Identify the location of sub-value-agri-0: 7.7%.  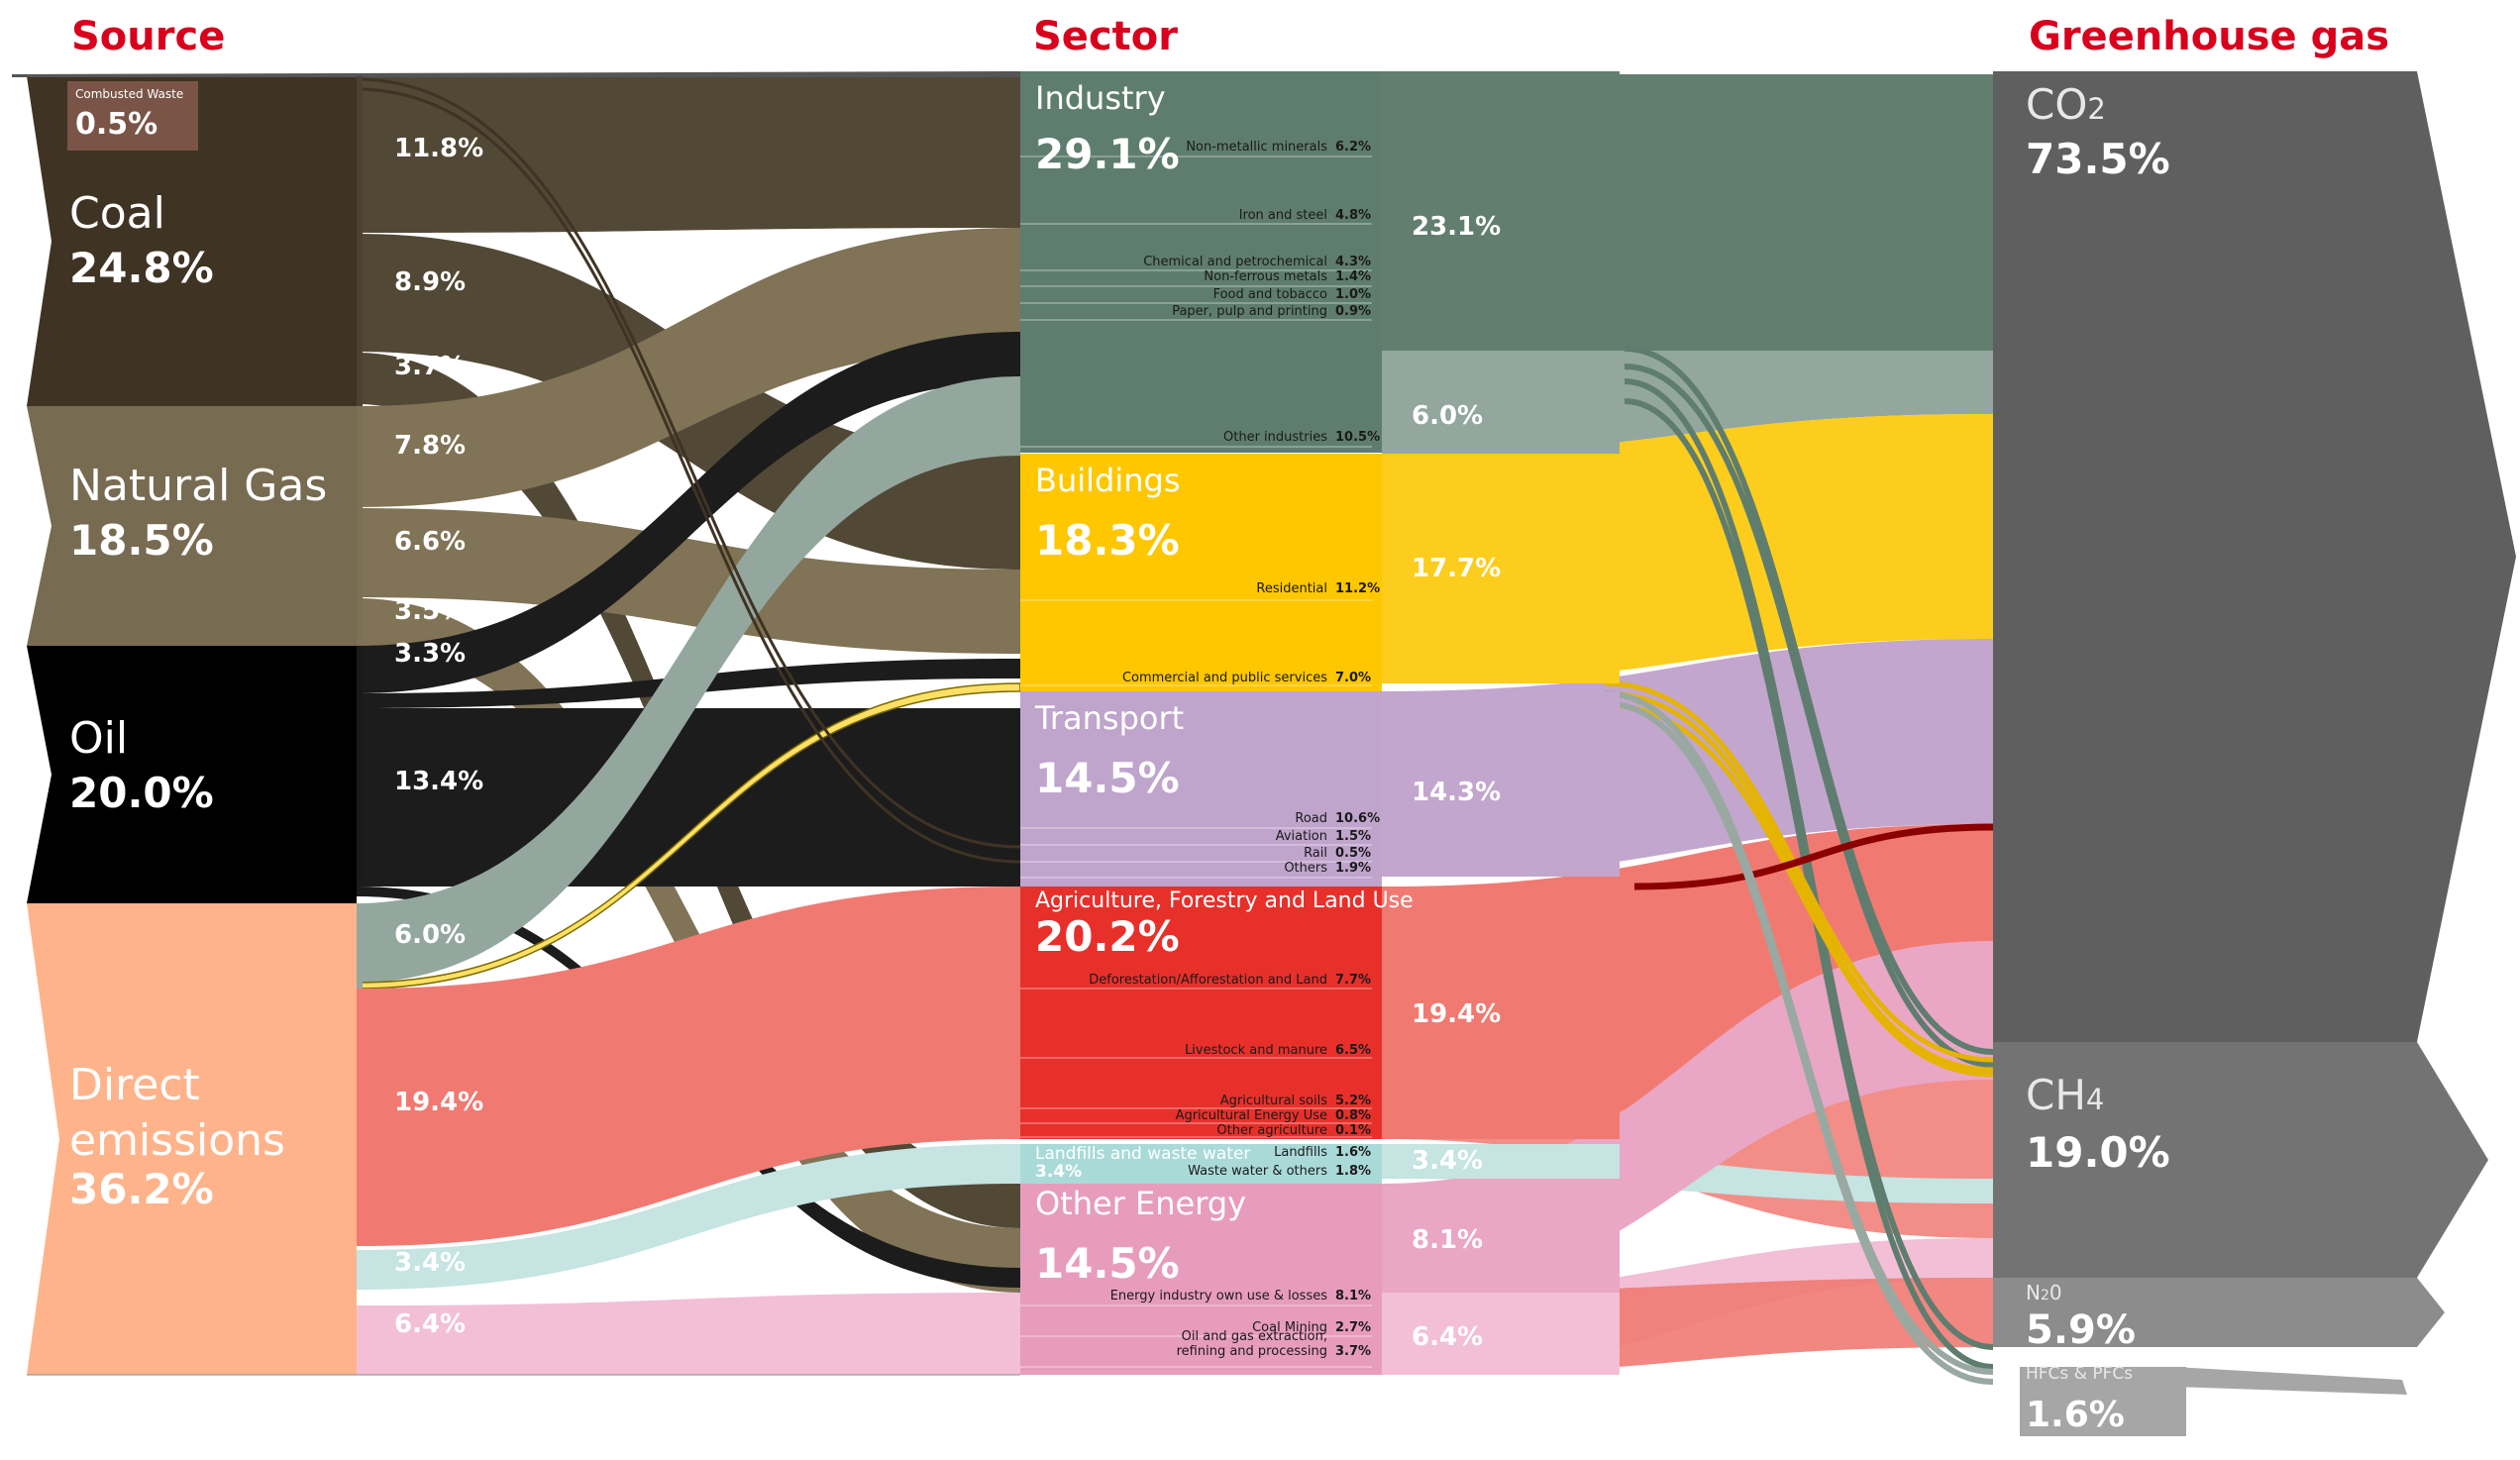
(1353, 980).